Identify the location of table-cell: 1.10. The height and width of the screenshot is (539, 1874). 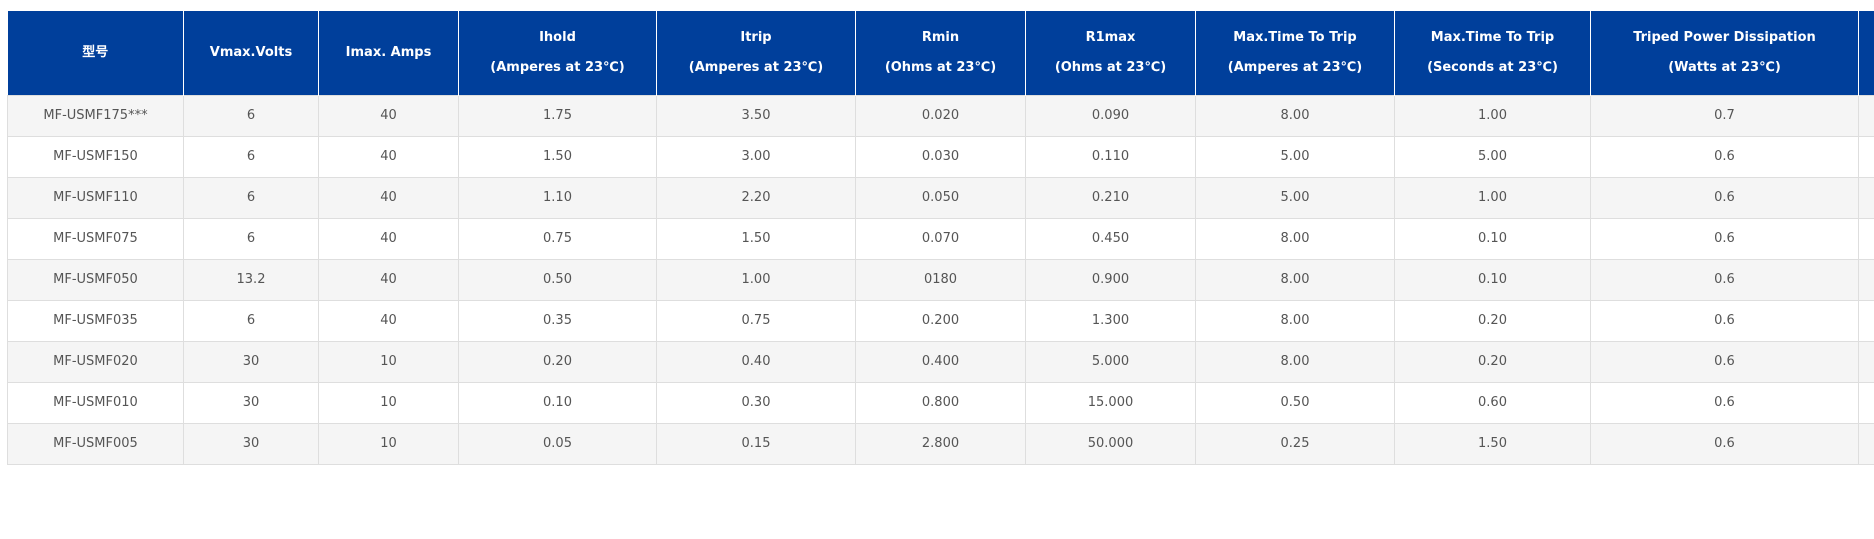
(557, 197).